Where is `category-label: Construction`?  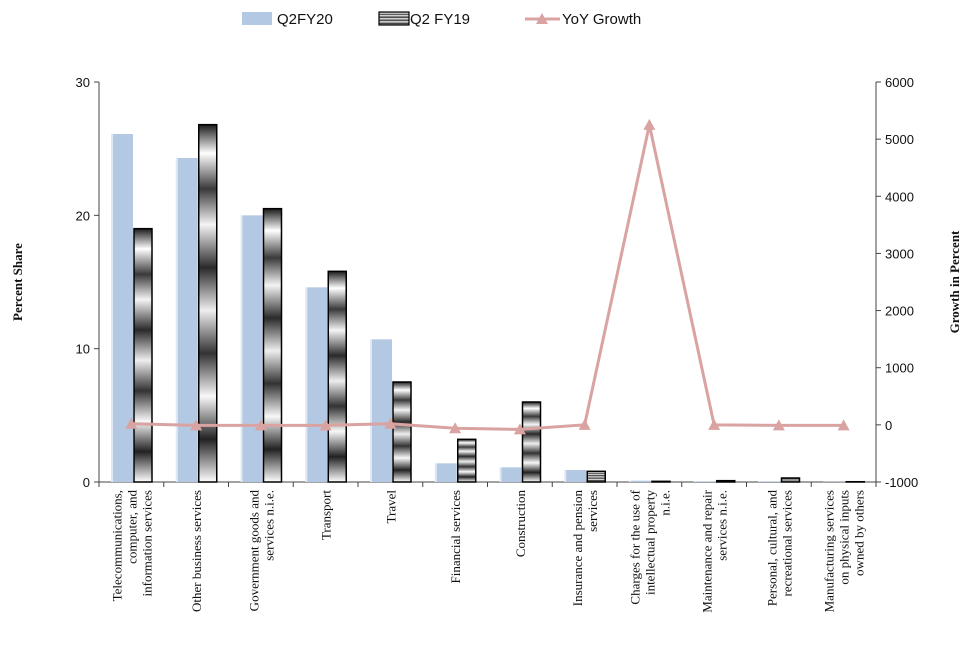
category-label: Construction is located at coordinates (520, 524).